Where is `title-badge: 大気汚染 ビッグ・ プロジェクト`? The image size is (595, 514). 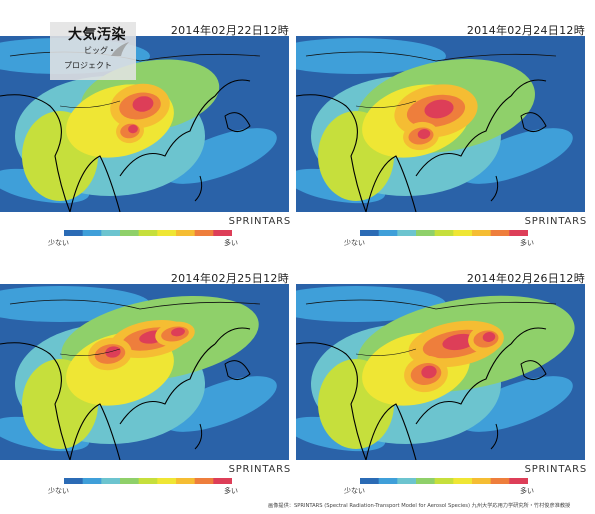 title-badge: 大気汚染 ビッグ・ プロジェクト is located at coordinates (93, 51).